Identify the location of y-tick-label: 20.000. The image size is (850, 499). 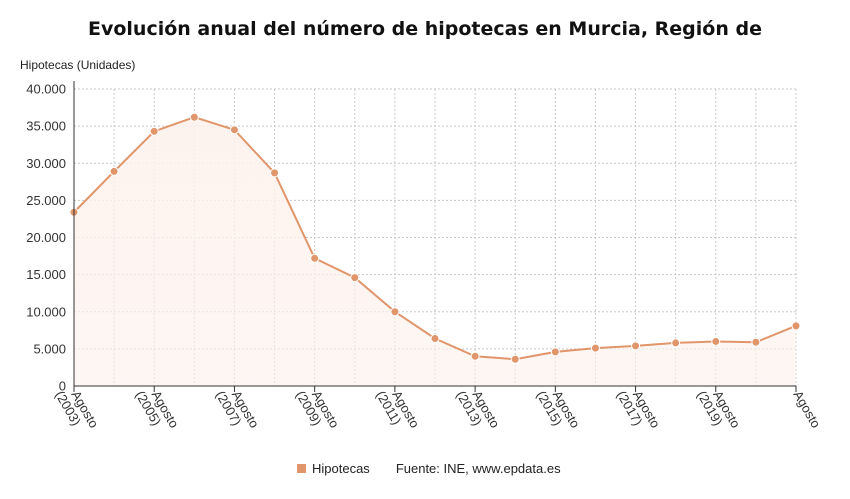
(46, 237).